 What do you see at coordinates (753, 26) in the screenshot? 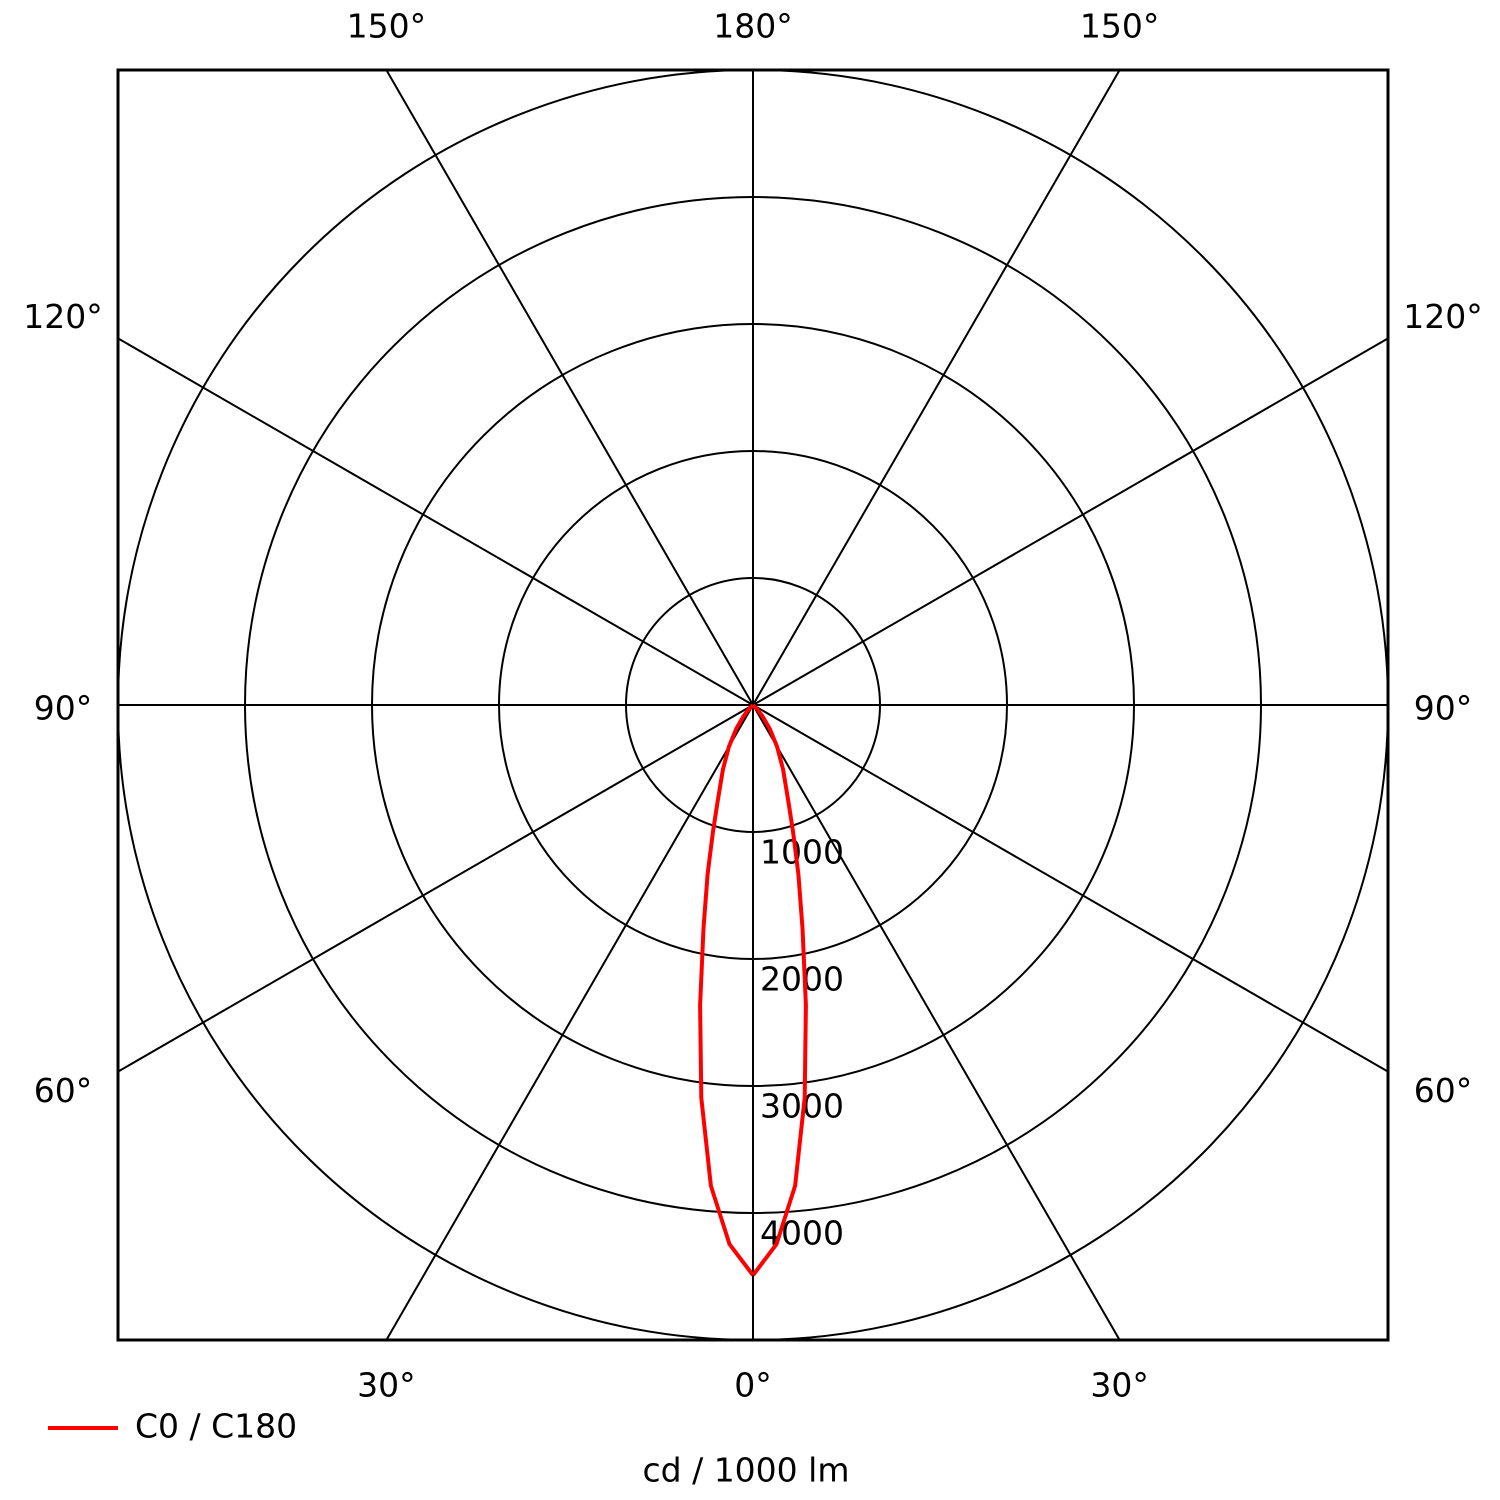
I see `angle-tick-label: 180°` at bounding box center [753, 26].